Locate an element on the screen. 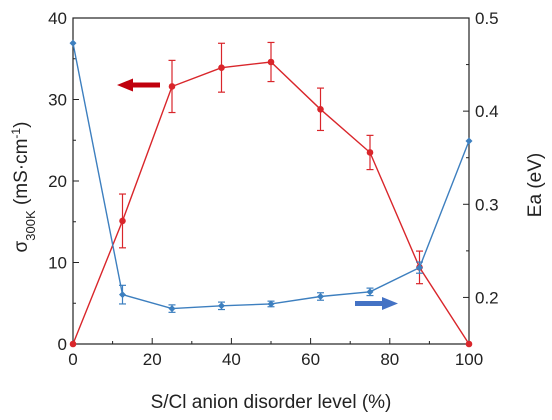  x-tick-label: 0 is located at coordinates (72, 359).